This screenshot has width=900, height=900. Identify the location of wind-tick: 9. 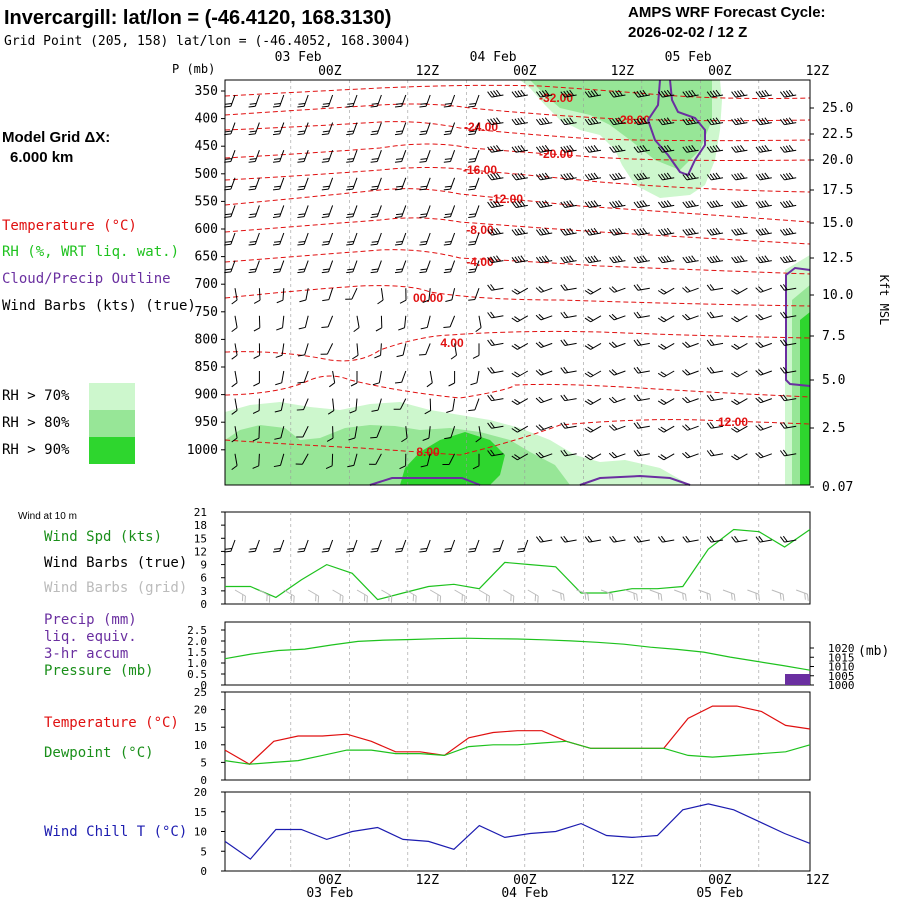
(203, 565).